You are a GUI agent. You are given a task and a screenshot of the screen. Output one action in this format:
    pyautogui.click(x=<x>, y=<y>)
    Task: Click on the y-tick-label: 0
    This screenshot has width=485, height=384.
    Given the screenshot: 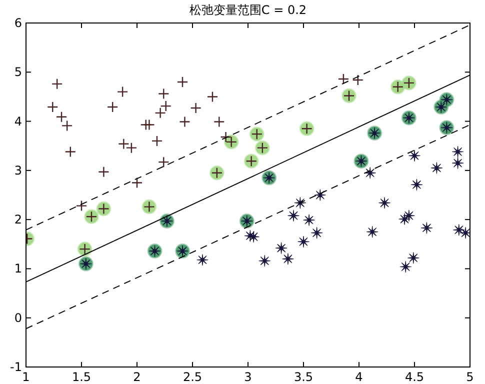 What is the action you would take?
    pyautogui.click(x=18, y=317)
    